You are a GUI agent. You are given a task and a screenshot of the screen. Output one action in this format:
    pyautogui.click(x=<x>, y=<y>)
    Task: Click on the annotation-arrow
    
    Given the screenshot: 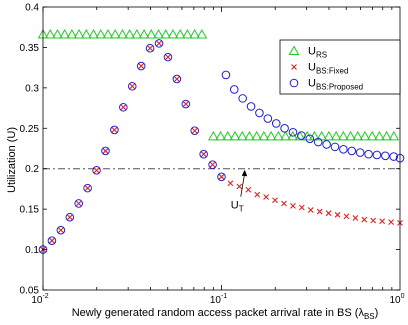 What is the action you would take?
    pyautogui.click(x=243, y=184)
    